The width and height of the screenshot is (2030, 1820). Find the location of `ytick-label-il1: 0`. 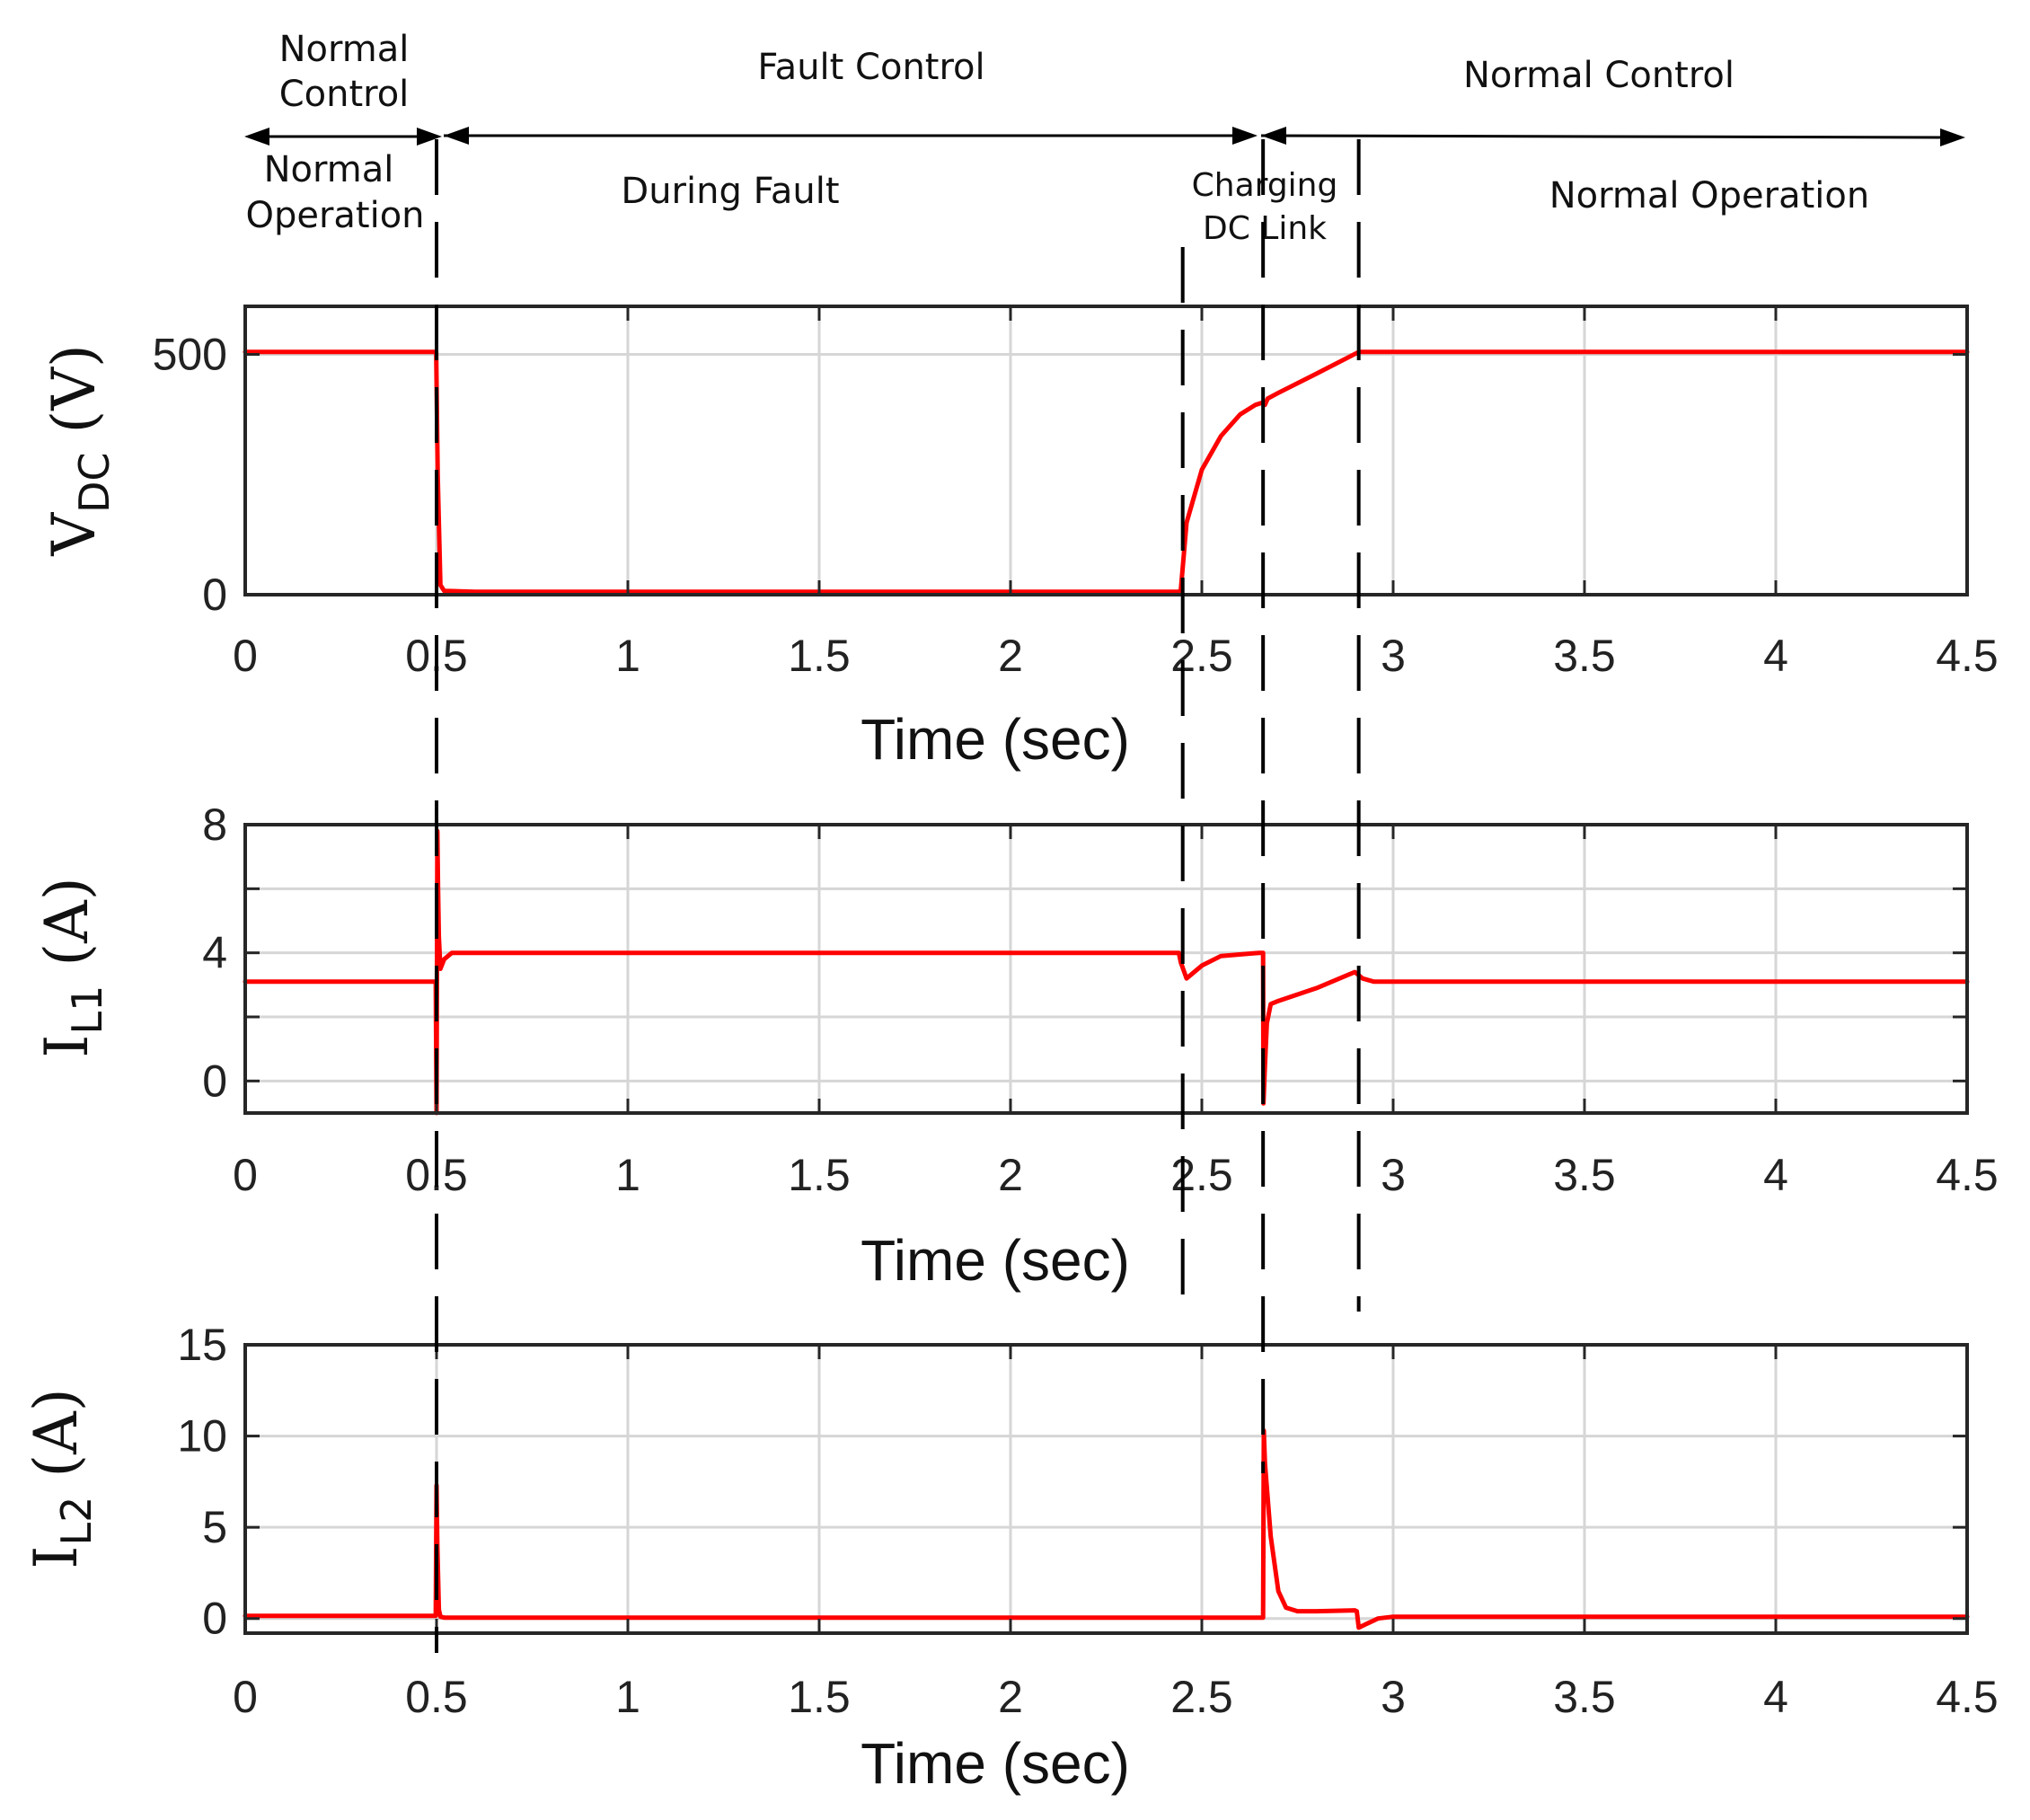

ytick-label-il1: 0 is located at coordinates (214, 1081).